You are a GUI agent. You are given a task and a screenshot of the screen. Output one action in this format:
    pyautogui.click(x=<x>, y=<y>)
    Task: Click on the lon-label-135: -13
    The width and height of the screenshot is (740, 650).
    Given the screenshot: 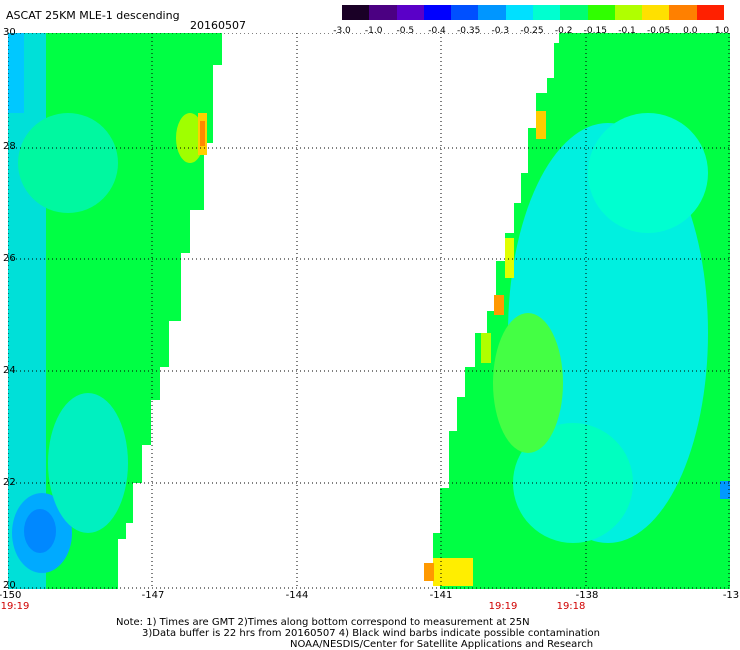 What is the action you would take?
    pyautogui.click(x=731, y=595)
    